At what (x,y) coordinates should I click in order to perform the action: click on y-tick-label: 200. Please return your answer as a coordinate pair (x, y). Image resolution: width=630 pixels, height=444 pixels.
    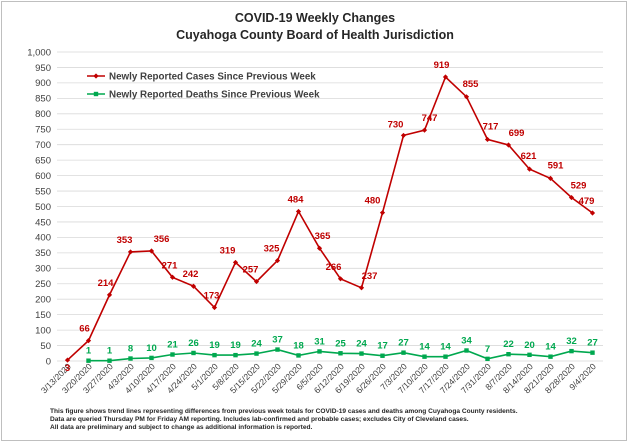
    Looking at the image, I should click on (43, 300).